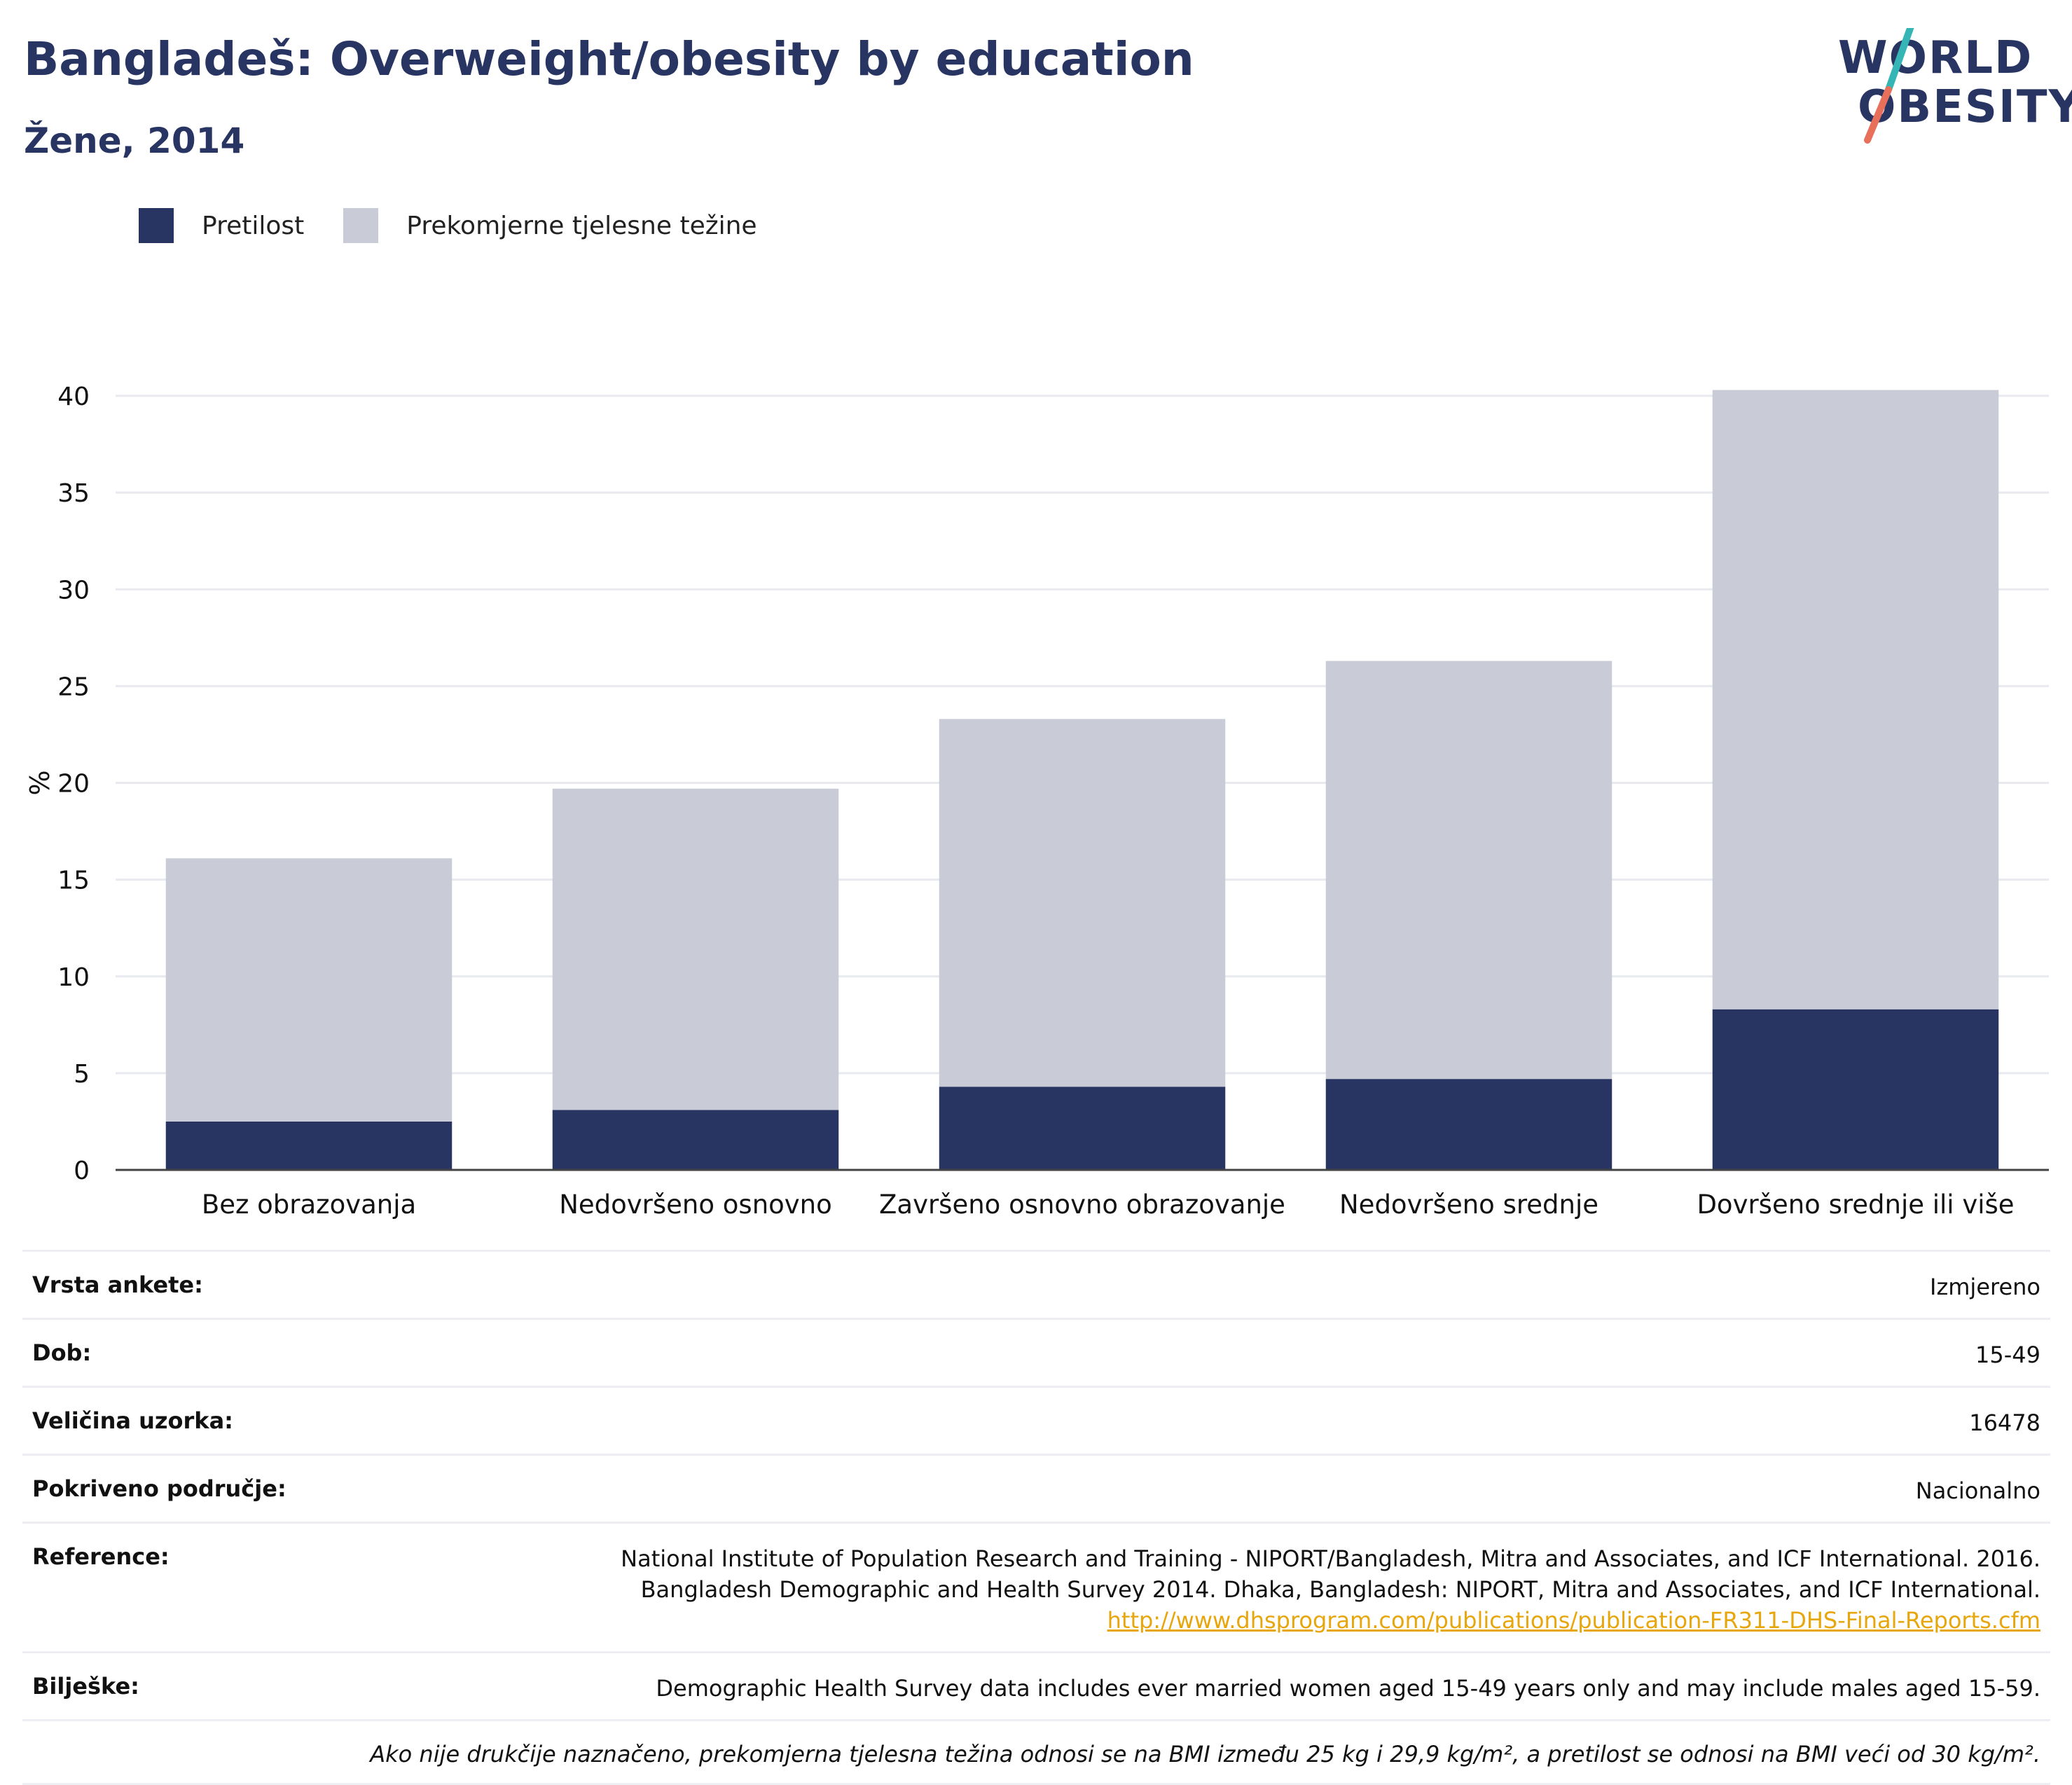 Image resolution: width=2072 pixels, height=1785 pixels. Describe the element at coordinates (1889, 86) in the screenshot. I see `logo-slash-icon` at that location.